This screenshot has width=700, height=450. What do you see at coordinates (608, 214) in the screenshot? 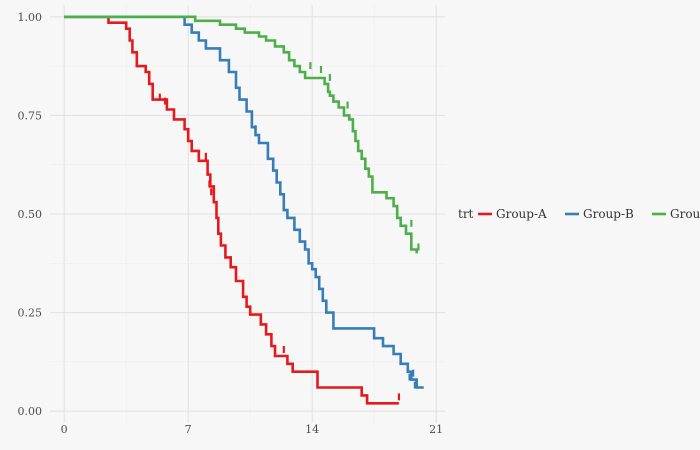
I see `legend-label: Group-B` at bounding box center [608, 214].